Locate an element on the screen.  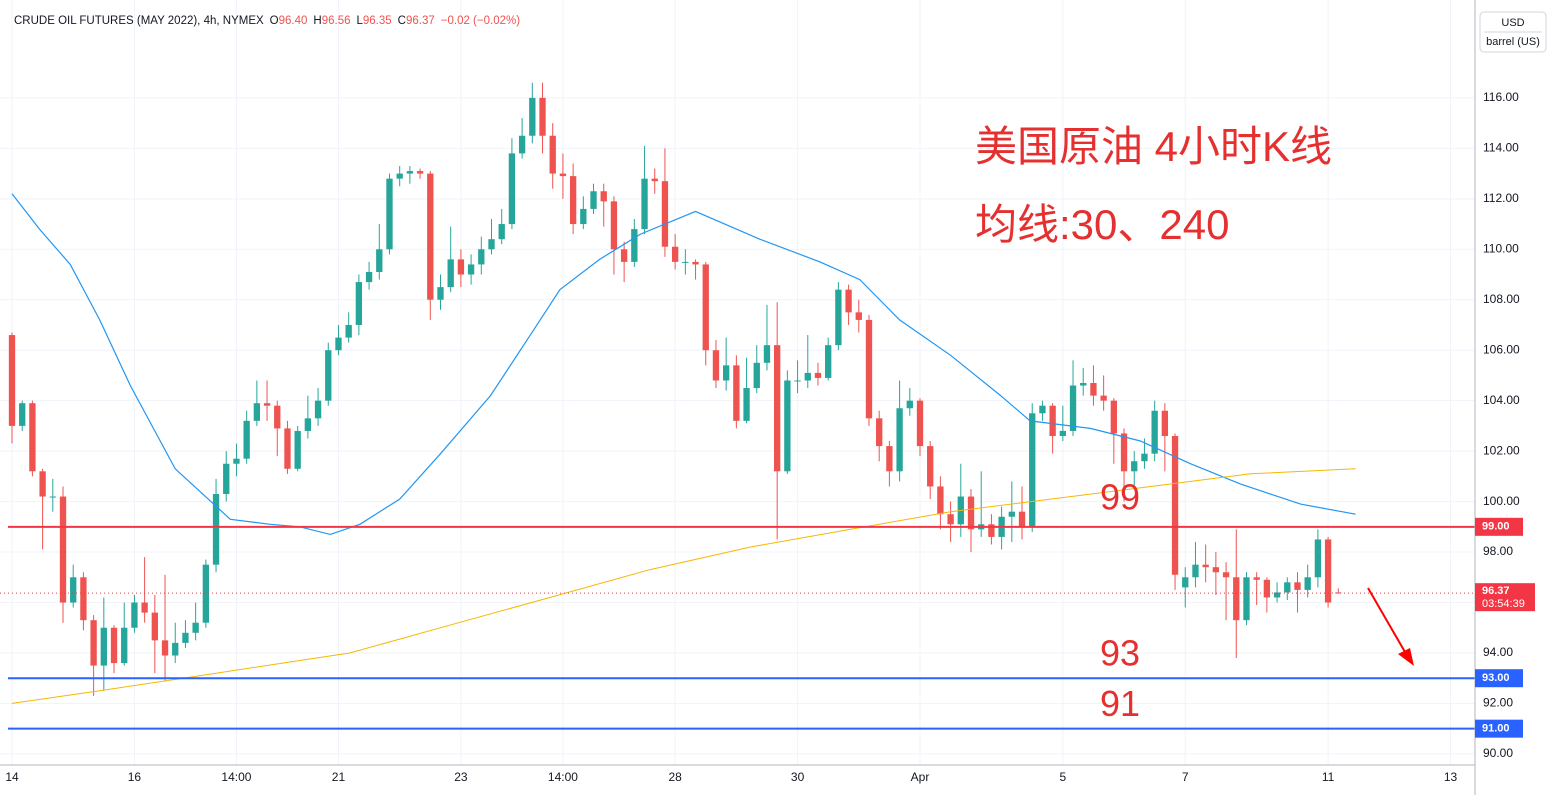
level-label-box is located at coordinates (1499, 728).